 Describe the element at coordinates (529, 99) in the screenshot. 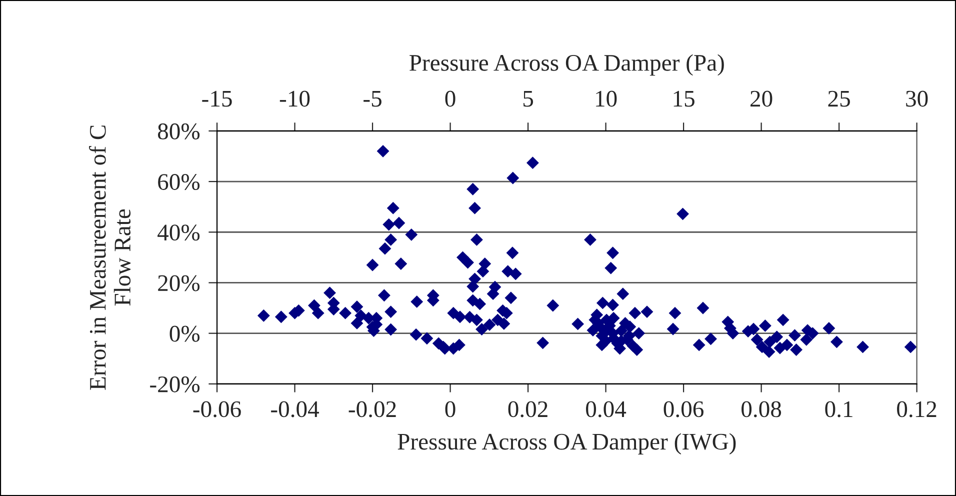

I see `x2-tick-label: 5` at that location.